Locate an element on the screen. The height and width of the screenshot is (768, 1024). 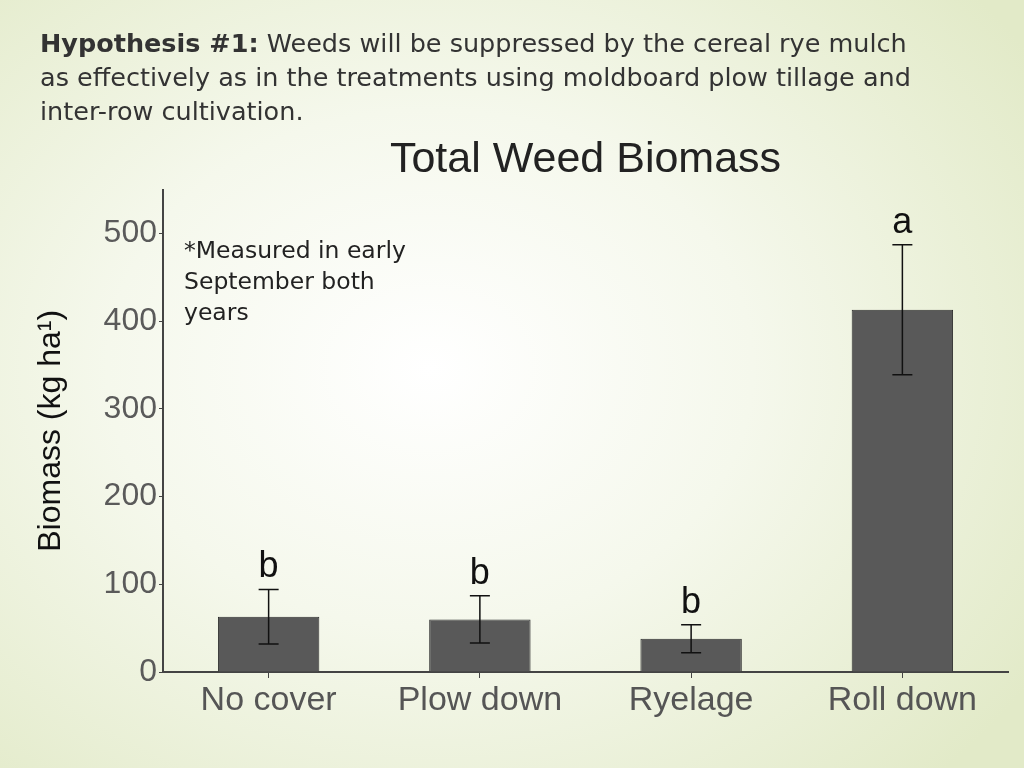
y-tick-label: 300 is located at coordinates (130, 406).